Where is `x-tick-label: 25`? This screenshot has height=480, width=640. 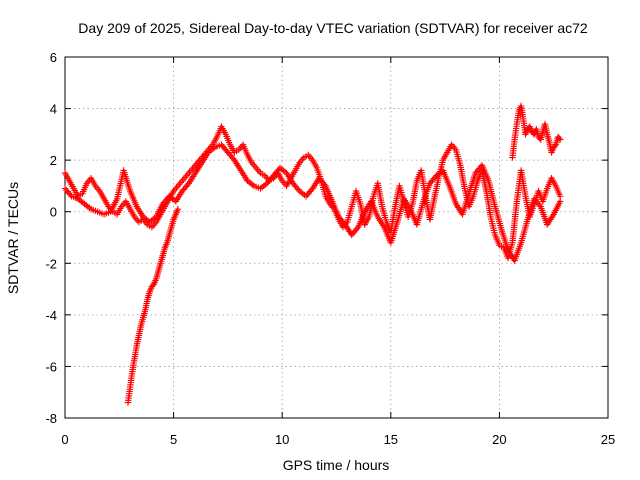
x-tick-label: 25 is located at coordinates (608, 439).